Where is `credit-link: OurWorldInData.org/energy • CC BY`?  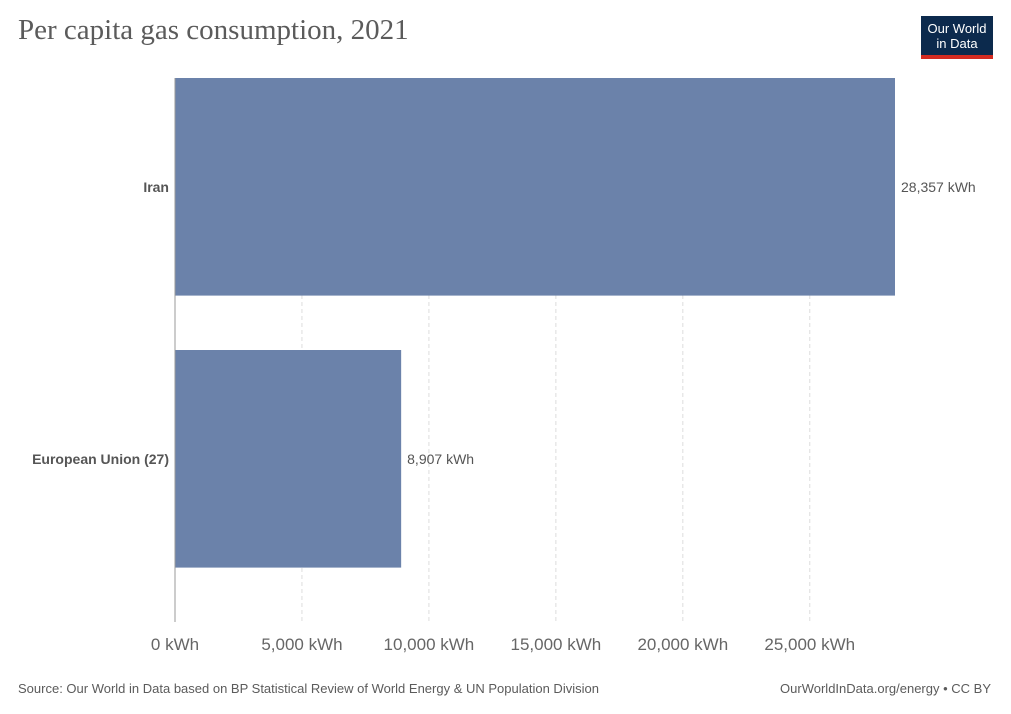 credit-link: OurWorldInData.org/energy • CC BY is located at coordinates (885, 688).